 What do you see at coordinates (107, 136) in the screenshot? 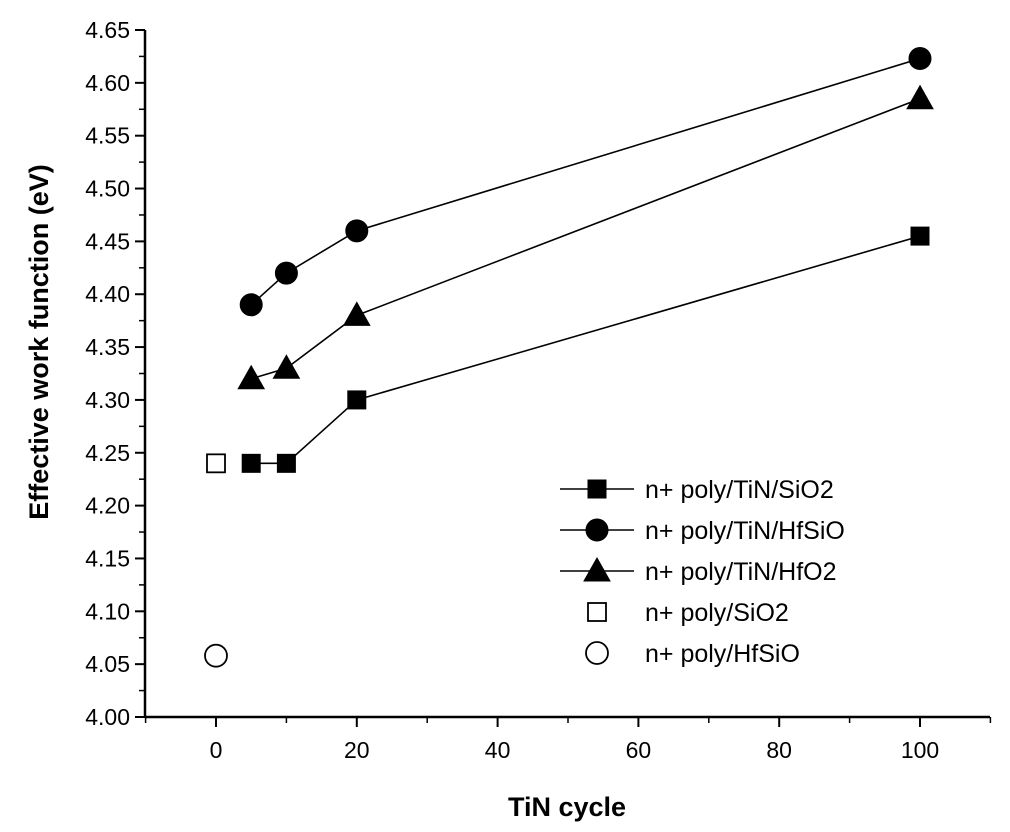
I see `y-tick-label: 4.55` at bounding box center [107, 136].